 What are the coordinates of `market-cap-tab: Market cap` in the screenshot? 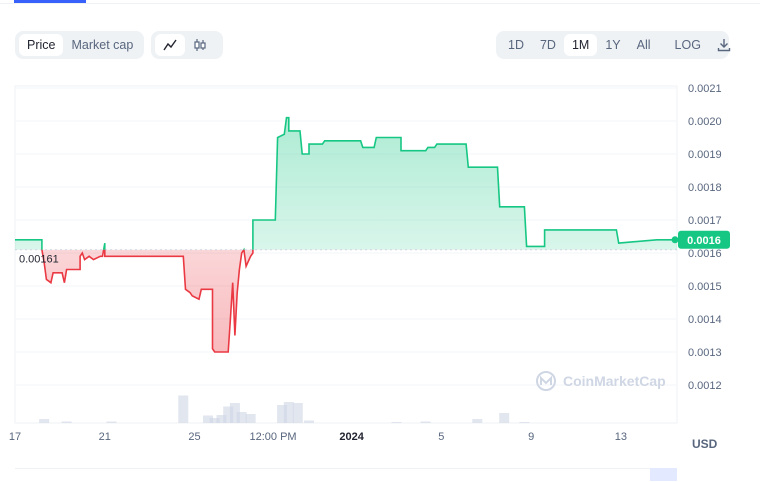 It's located at (102, 45).